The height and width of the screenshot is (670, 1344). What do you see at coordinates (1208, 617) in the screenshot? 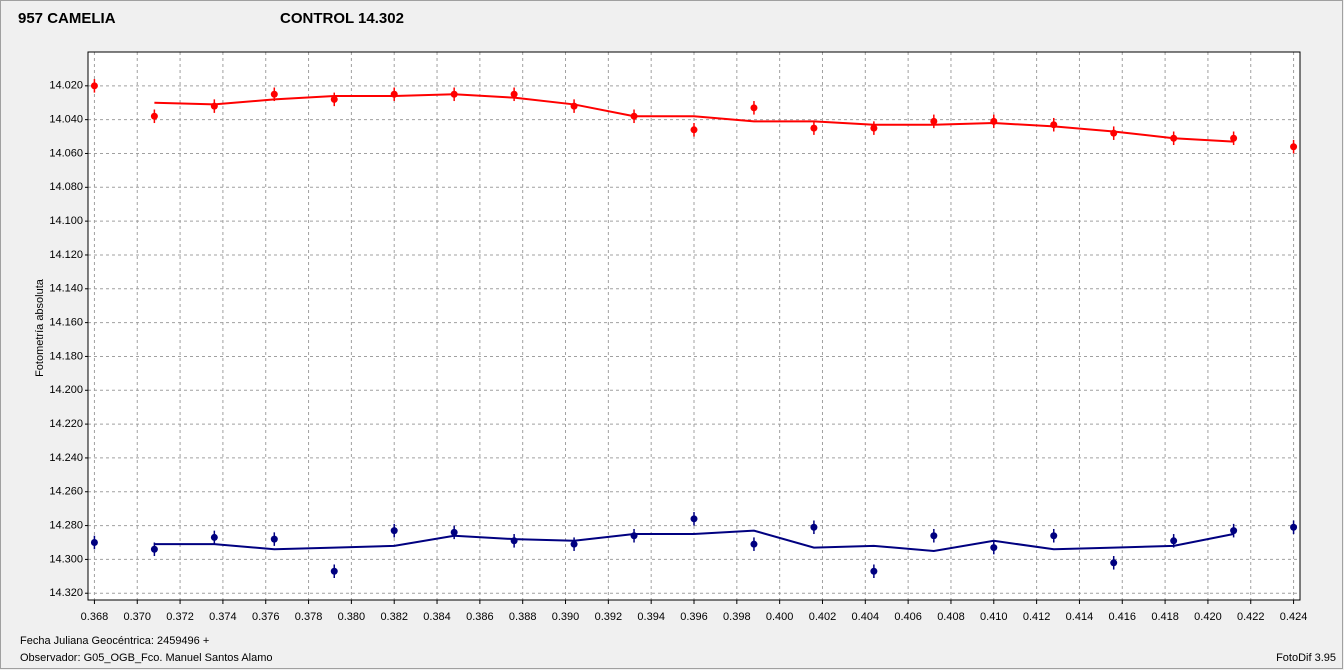
I see `x-tick-label: 0.420` at bounding box center [1208, 617].